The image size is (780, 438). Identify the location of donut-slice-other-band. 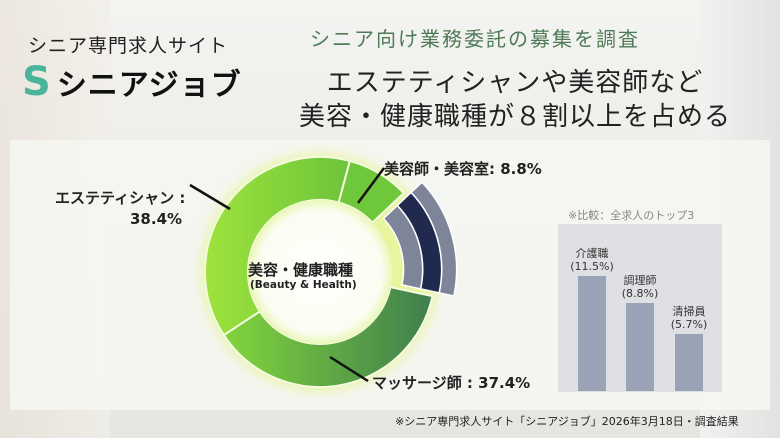
(403, 247).